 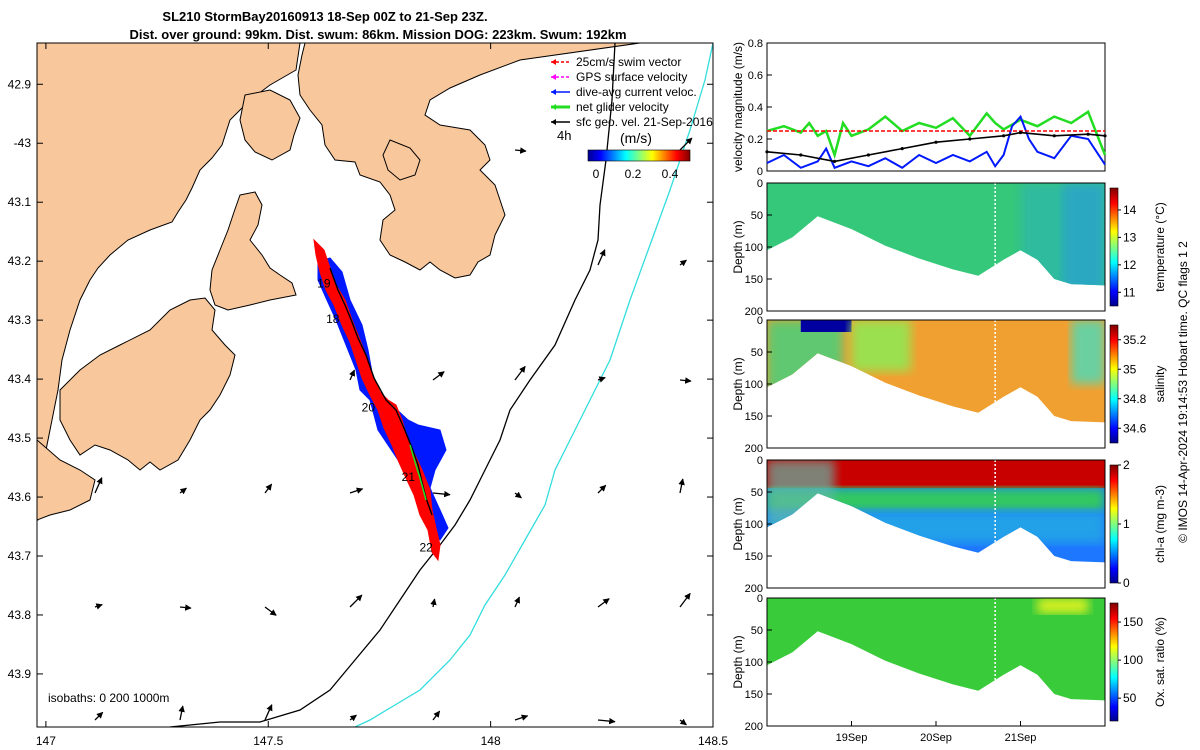 I want to click on colorbar-tick-label: 35.2, so click(x=1135, y=340).